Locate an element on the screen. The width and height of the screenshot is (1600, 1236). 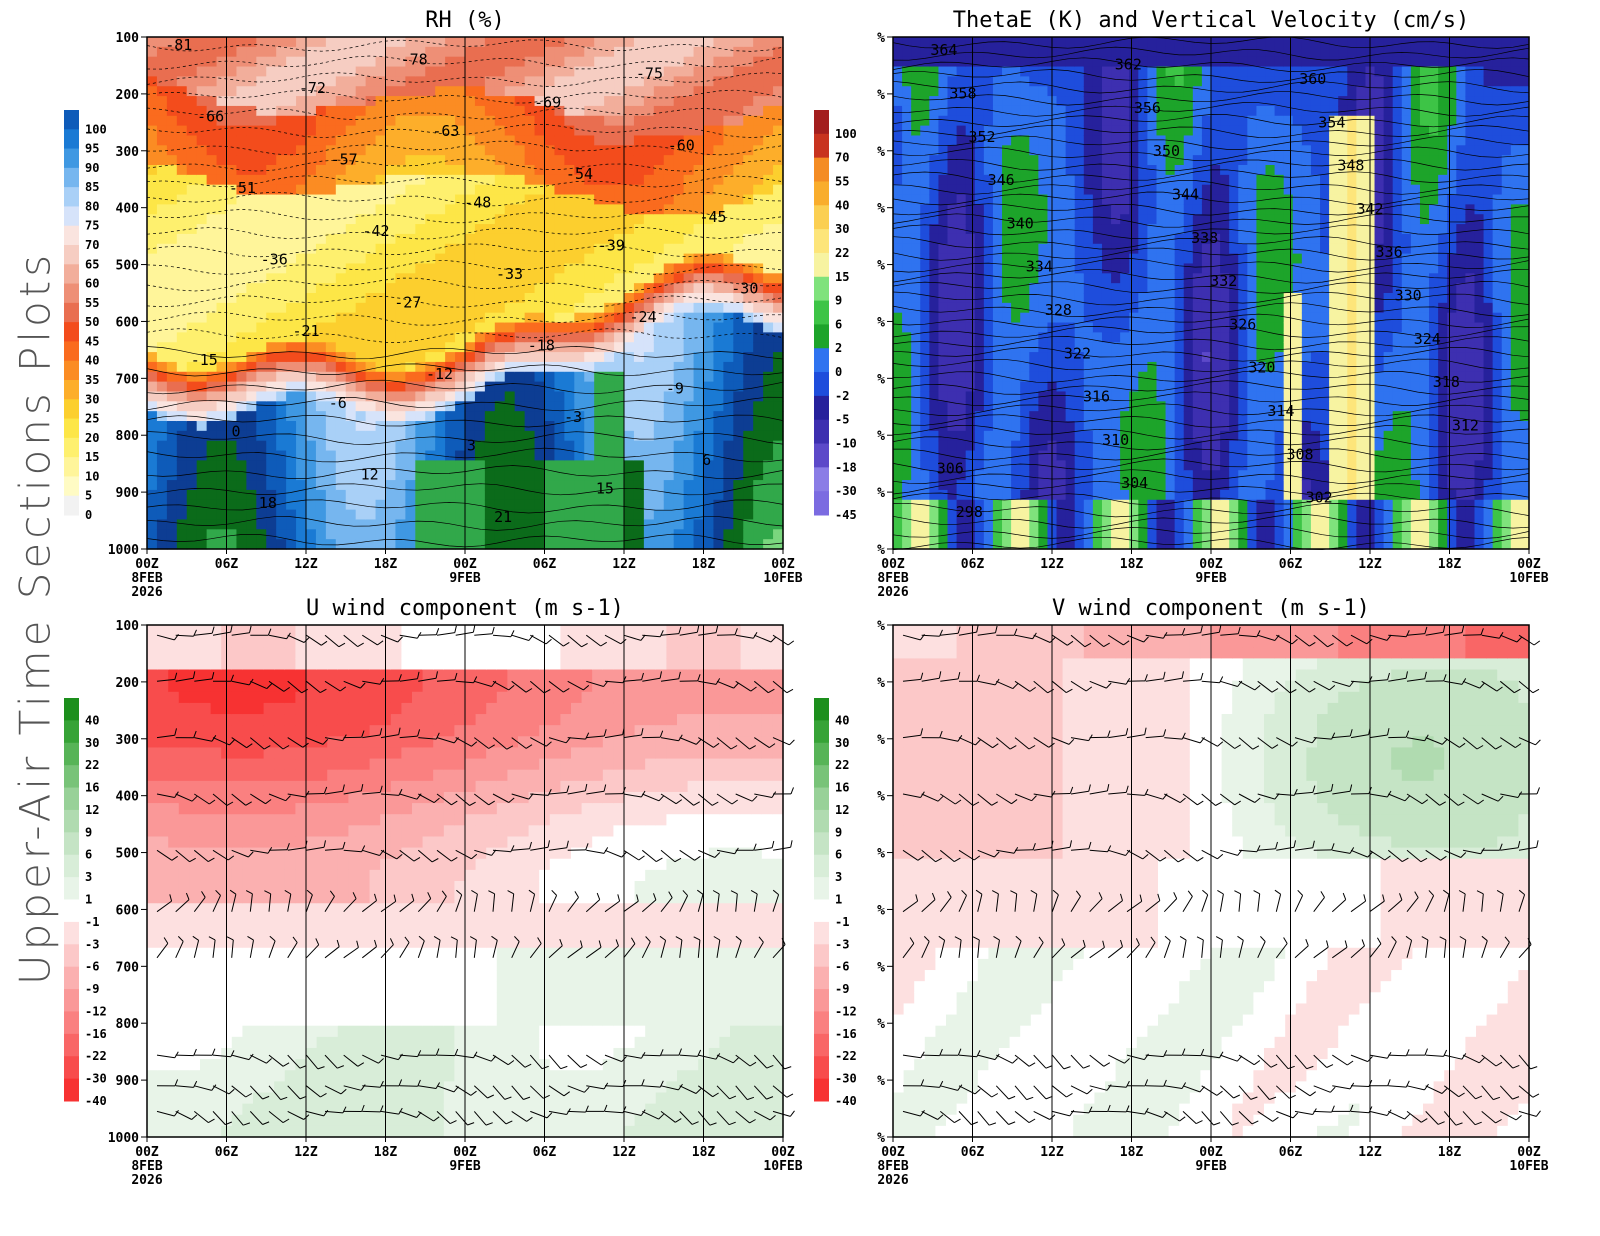
rh-colorbar-label: 90 is located at coordinates (92, 168).